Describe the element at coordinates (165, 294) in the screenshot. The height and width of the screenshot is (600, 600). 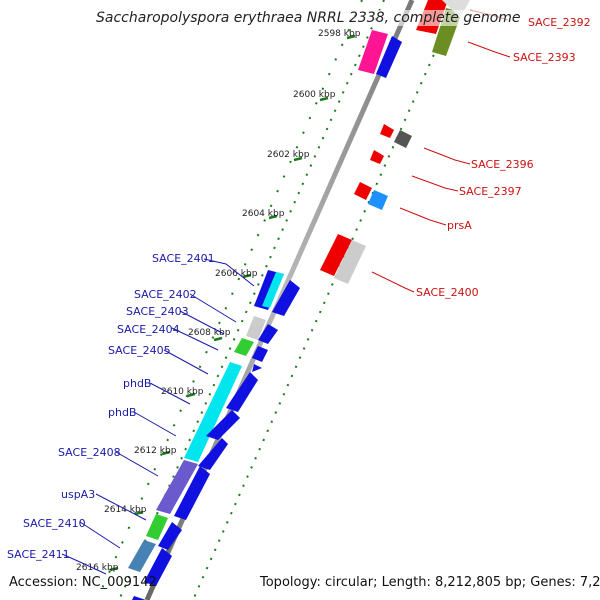
I see `gene-label: SACE_2402` at that location.